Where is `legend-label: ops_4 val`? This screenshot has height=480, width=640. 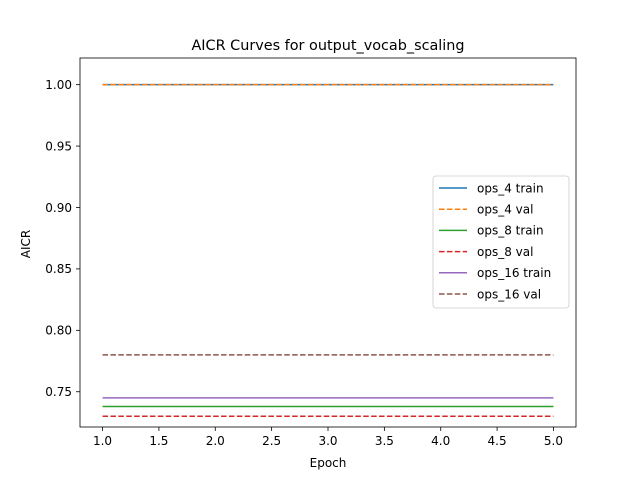
legend-label: ops_4 val is located at coordinates (505, 210).